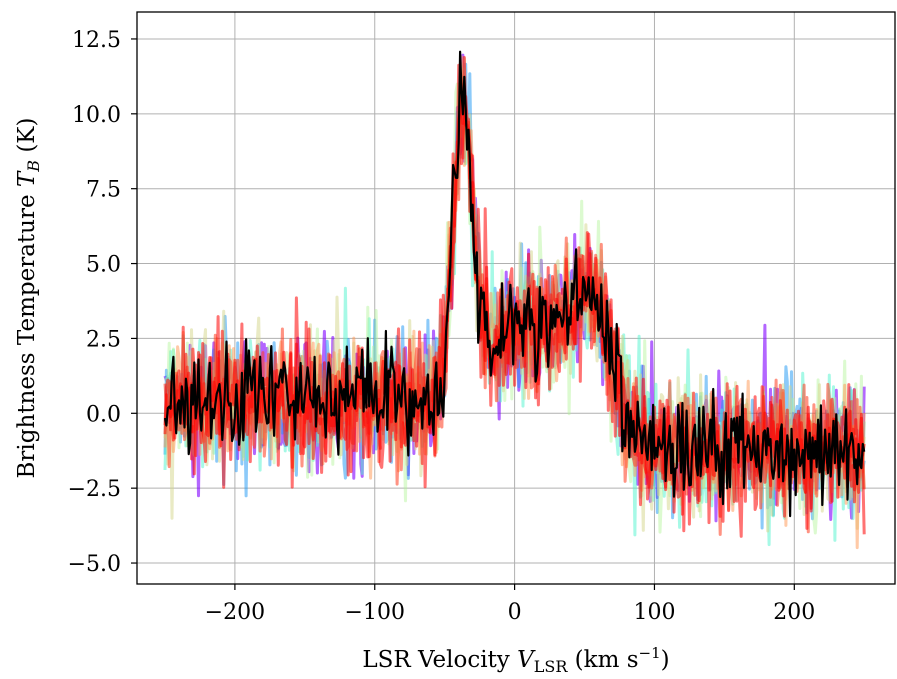  What do you see at coordinates (103, 265) in the screenshot?
I see `y-tick-label: 5.0` at bounding box center [103, 265].